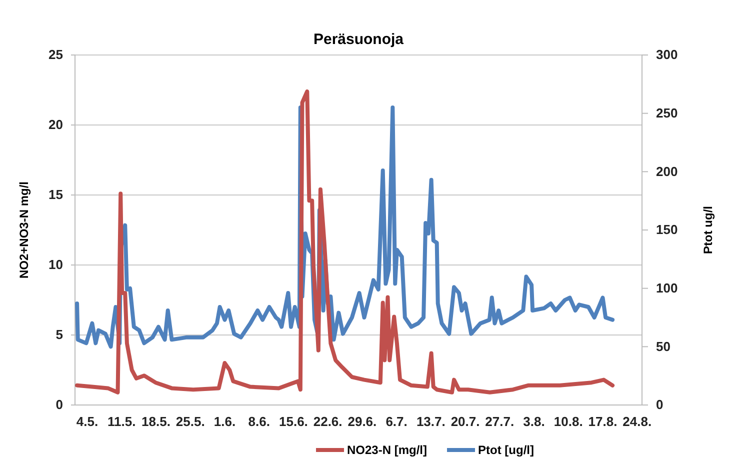 The height and width of the screenshot is (462, 745). I want to click on x-tick-label: 8.6., so click(259, 422).